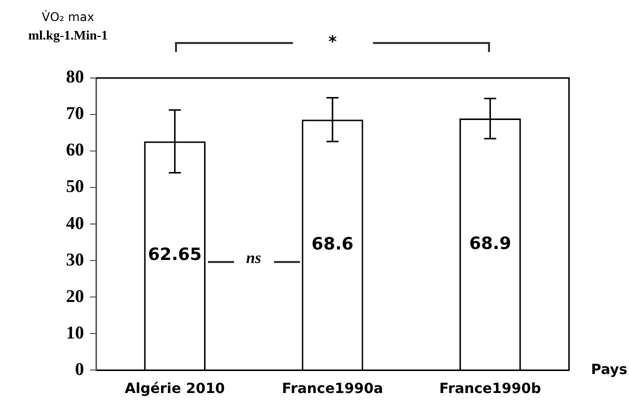 This screenshot has height=405, width=629. Describe the element at coordinates (175, 389) in the screenshot. I see `x-tick-label: Algérie 2010` at that location.